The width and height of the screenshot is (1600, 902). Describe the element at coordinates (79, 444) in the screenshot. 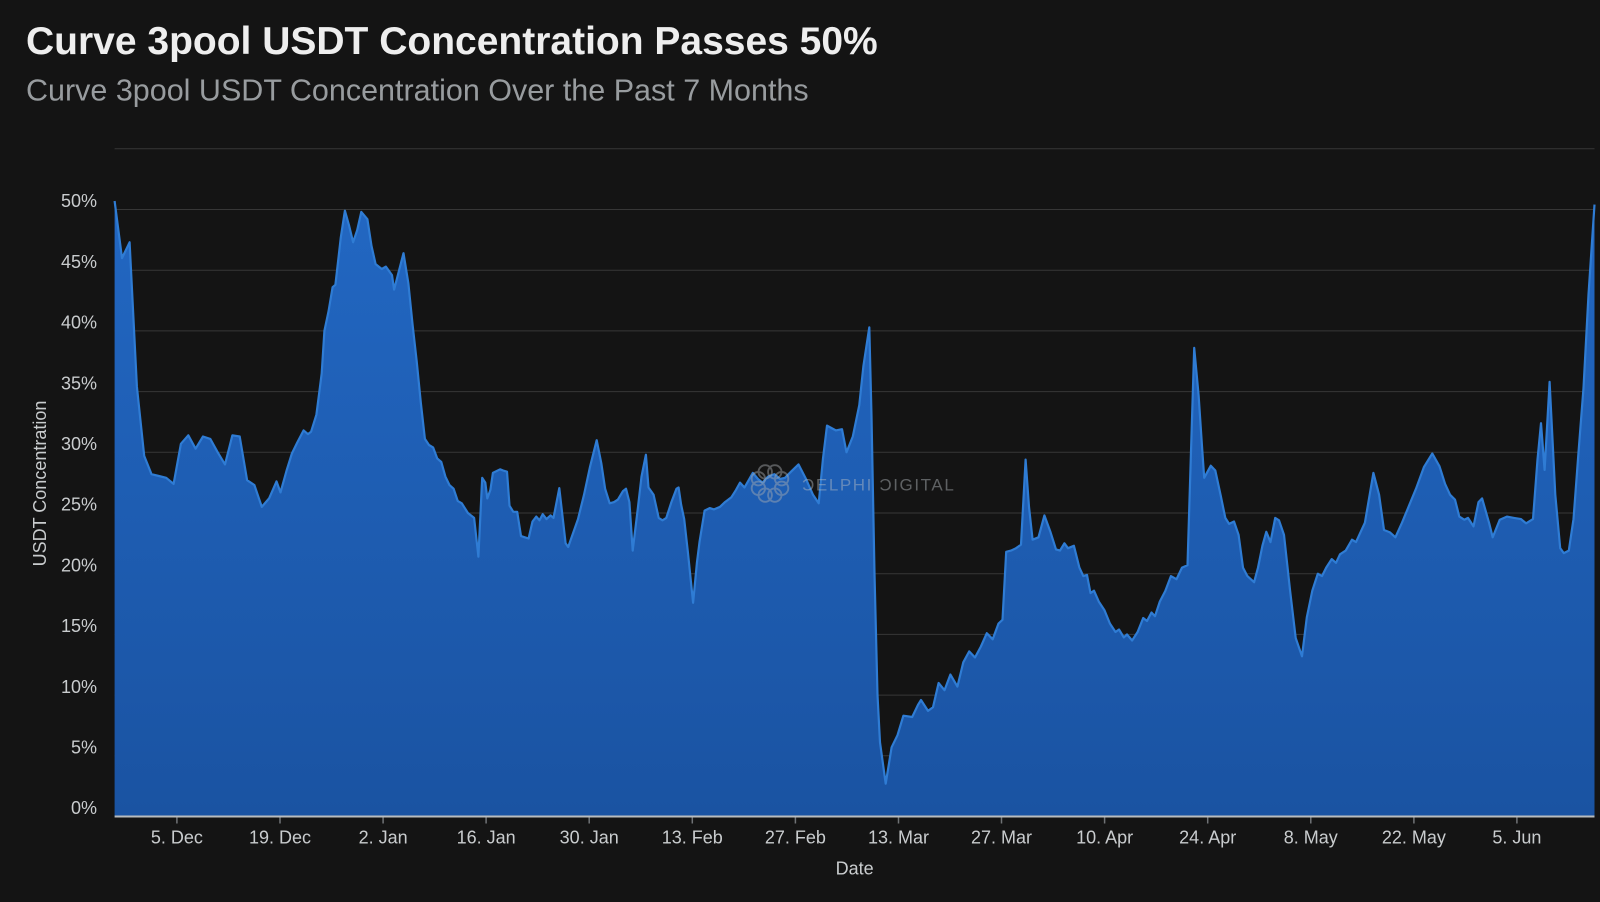

I see `svg-text: 30%` at that location.